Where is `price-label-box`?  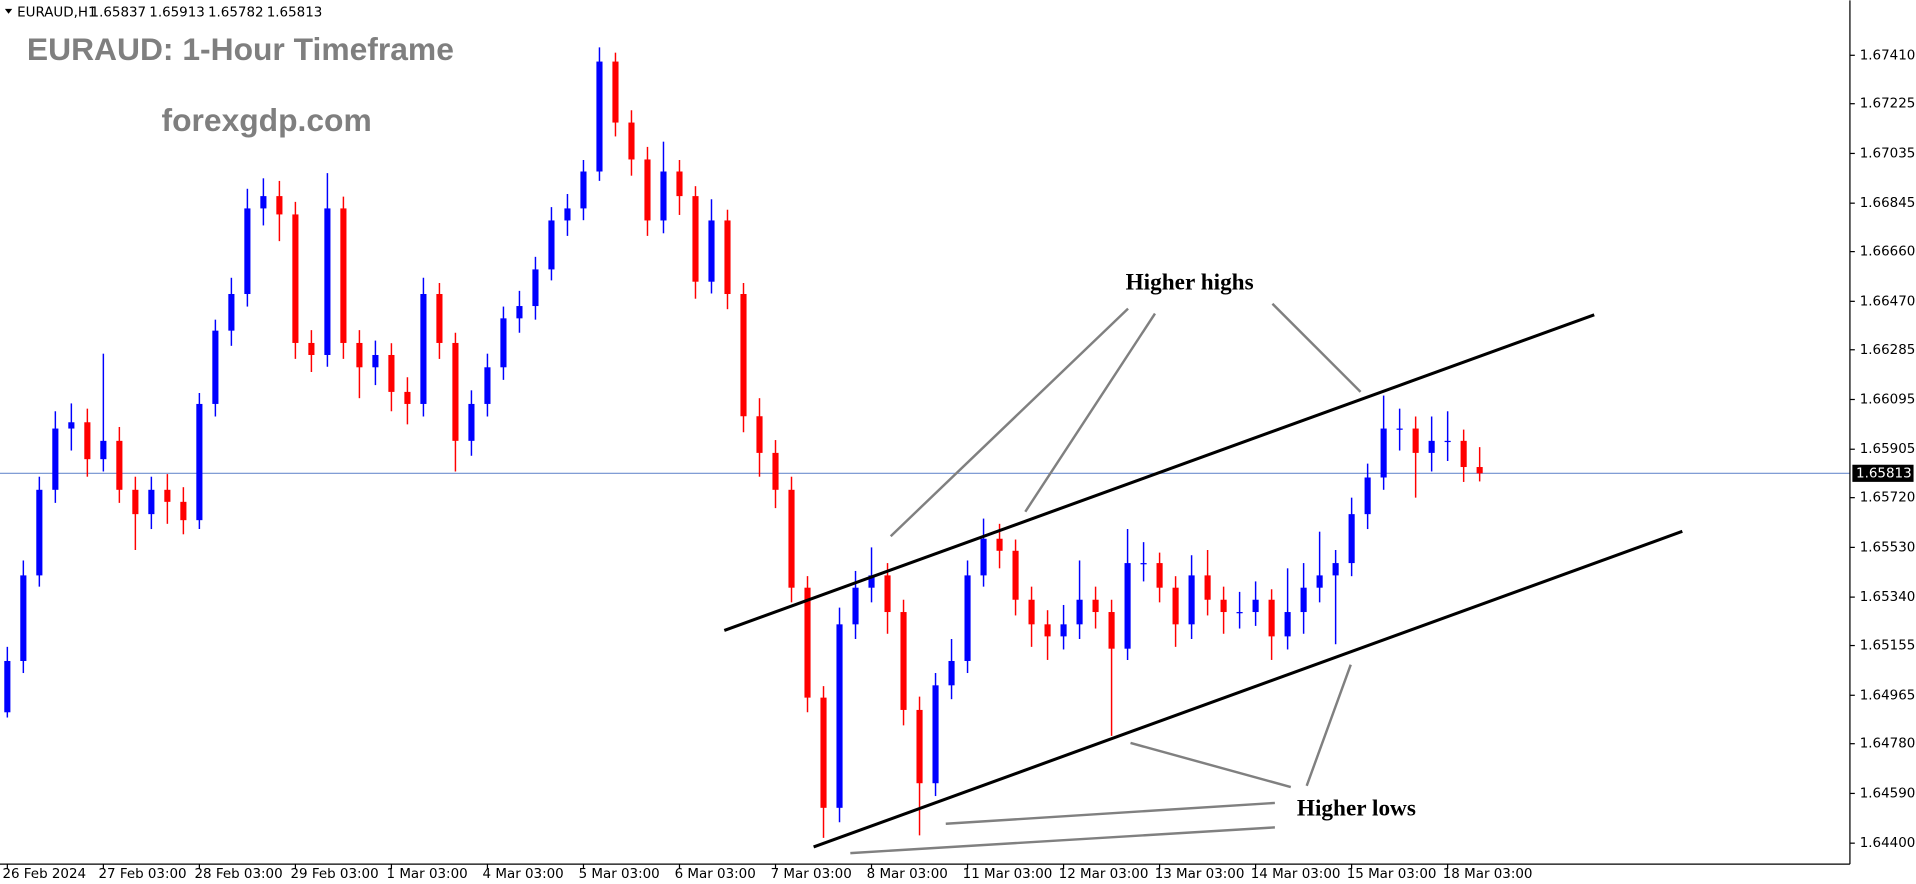
price-label-box is located at coordinates (1883, 473).